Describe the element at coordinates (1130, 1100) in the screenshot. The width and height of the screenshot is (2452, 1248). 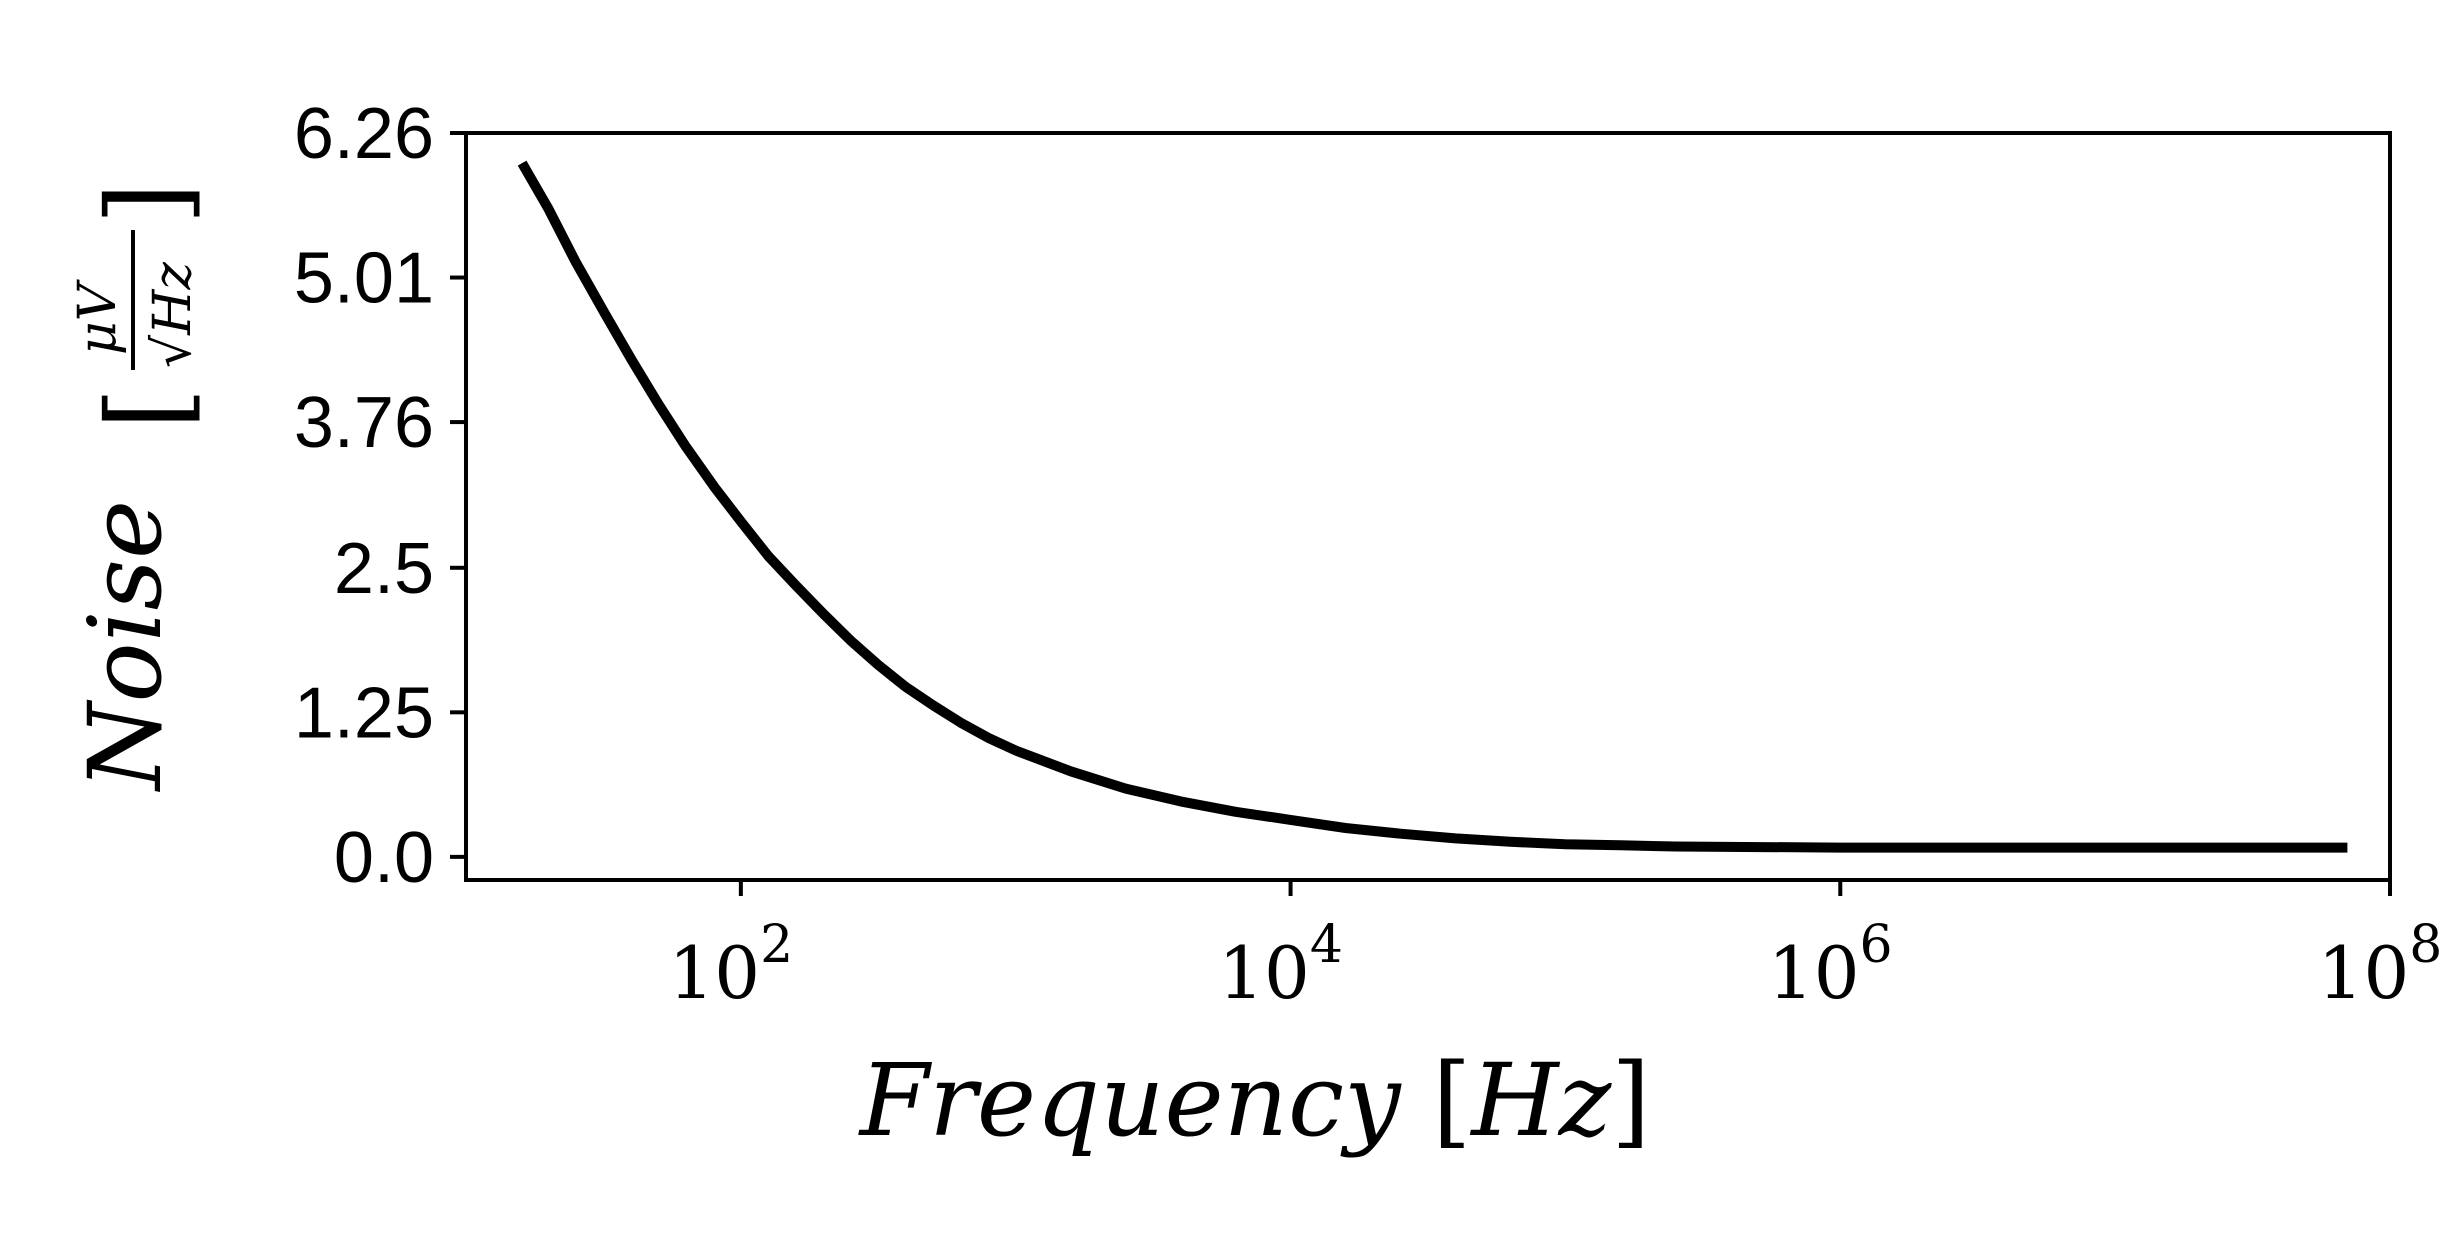
I see `x-axis-label-frequency: Frequency` at that location.